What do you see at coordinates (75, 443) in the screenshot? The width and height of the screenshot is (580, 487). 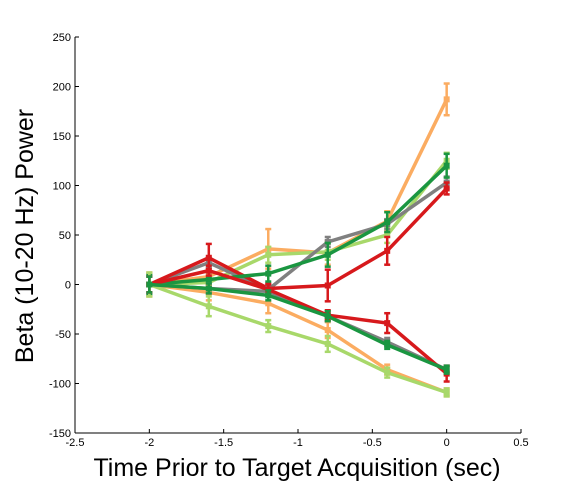 I see `x-tick-label: -2.5` at bounding box center [75, 443].